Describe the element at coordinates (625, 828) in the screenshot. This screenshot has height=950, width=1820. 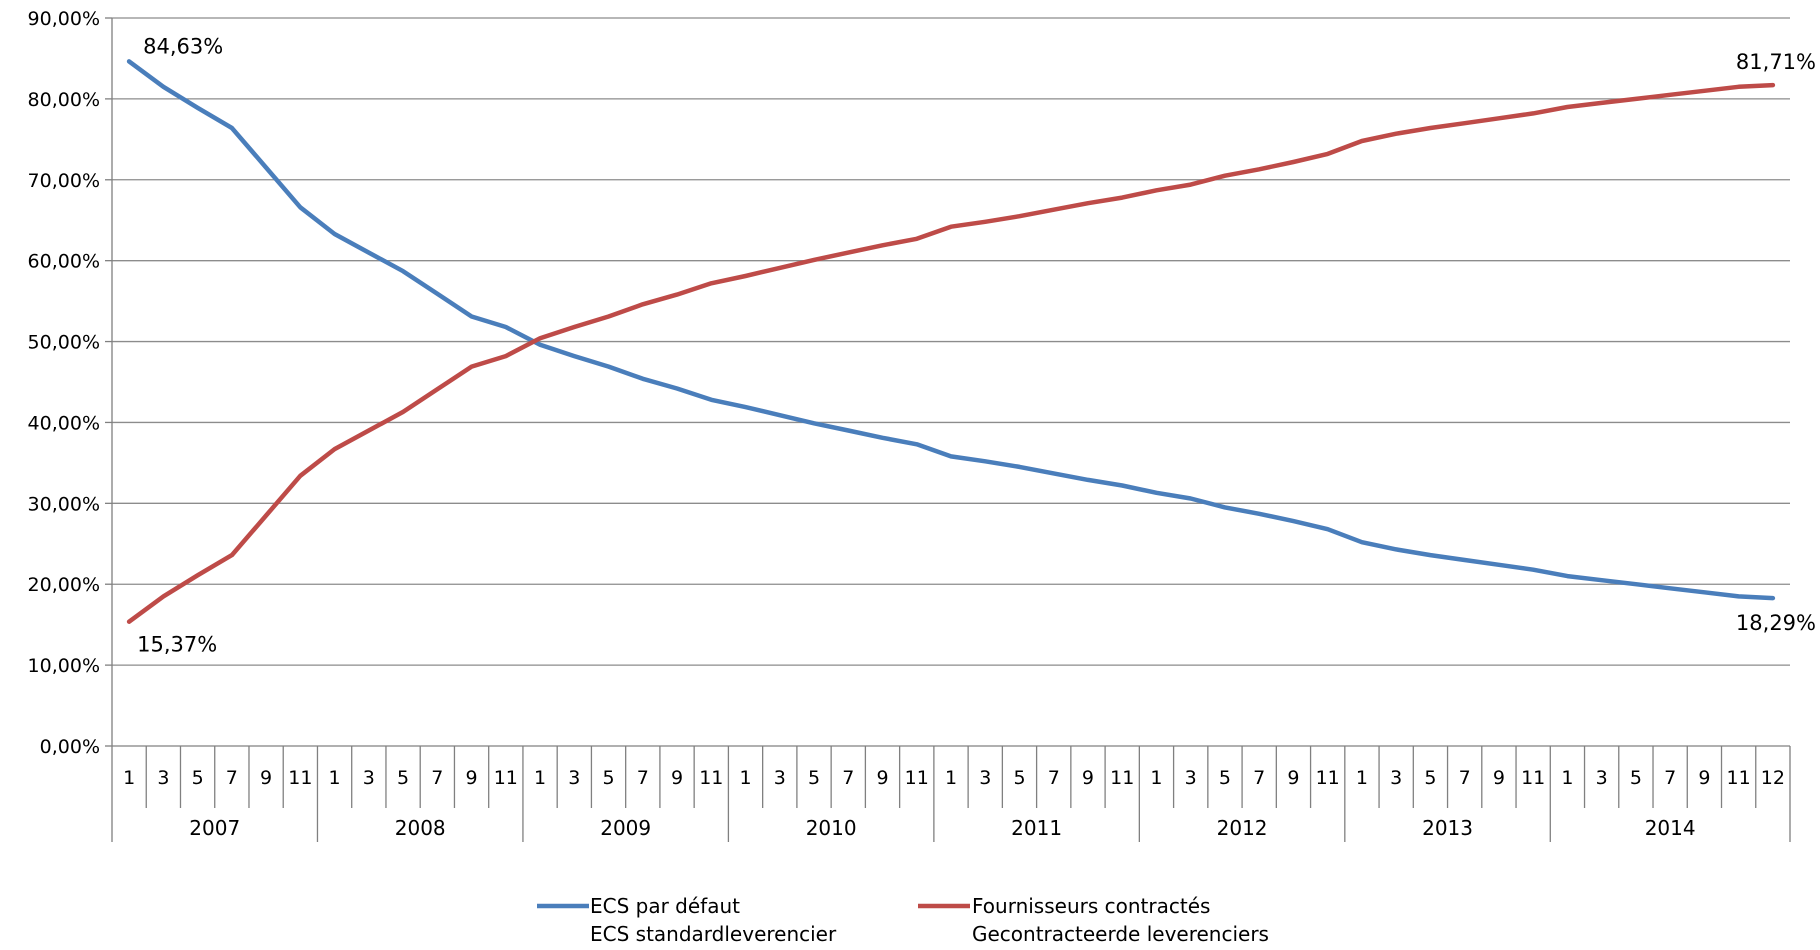
I see `year-tick-label: 2009` at that location.